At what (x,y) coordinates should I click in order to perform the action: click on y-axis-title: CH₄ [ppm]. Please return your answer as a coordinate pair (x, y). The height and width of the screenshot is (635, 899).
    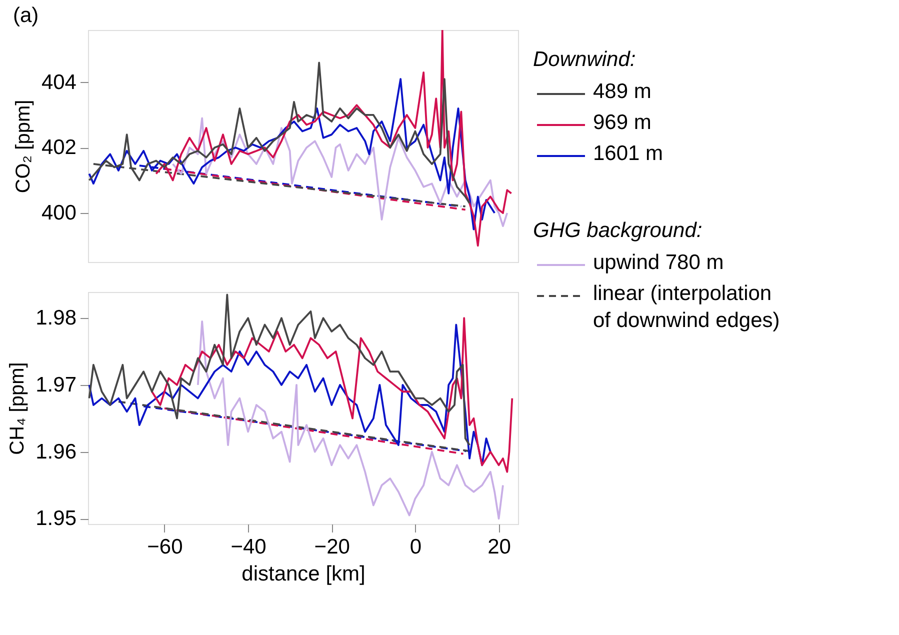
    Looking at the image, I should click on (17, 408).